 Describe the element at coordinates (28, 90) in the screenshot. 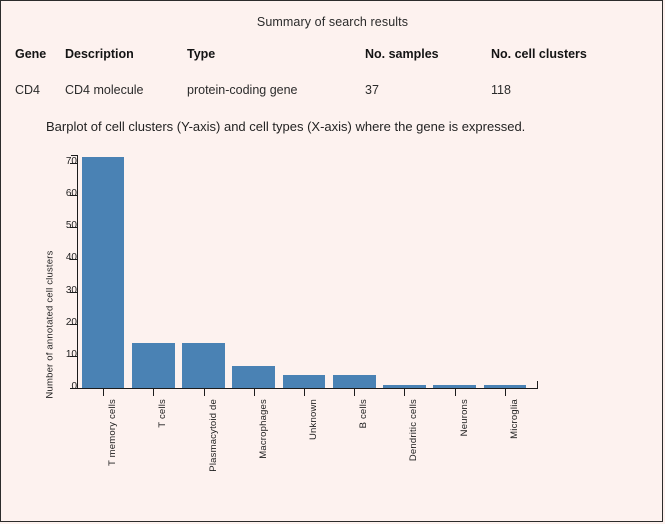

I see `cell-gene: CD4` at that location.